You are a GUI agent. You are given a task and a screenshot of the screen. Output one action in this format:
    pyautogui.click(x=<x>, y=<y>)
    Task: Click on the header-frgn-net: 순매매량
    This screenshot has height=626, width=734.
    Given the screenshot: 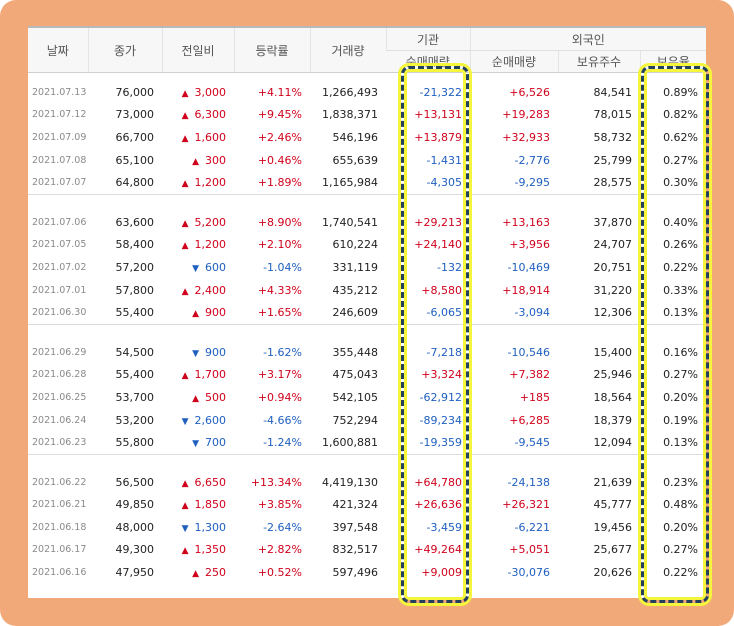 What is the action you would take?
    pyautogui.click(x=513, y=61)
    